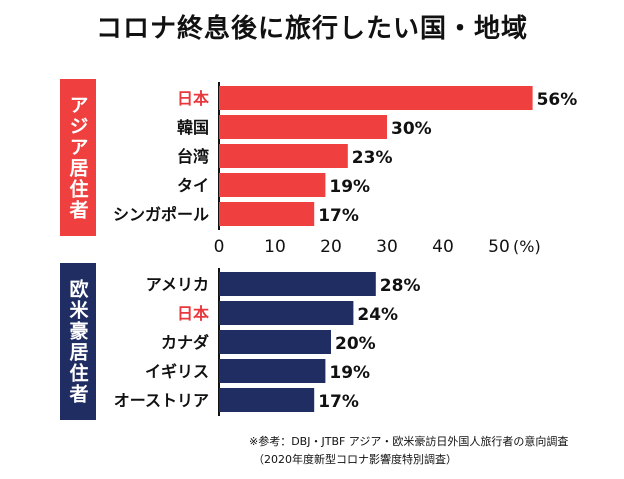  What do you see at coordinates (387, 247) in the screenshot?
I see `x-tick-label-3: 30` at bounding box center [387, 247].